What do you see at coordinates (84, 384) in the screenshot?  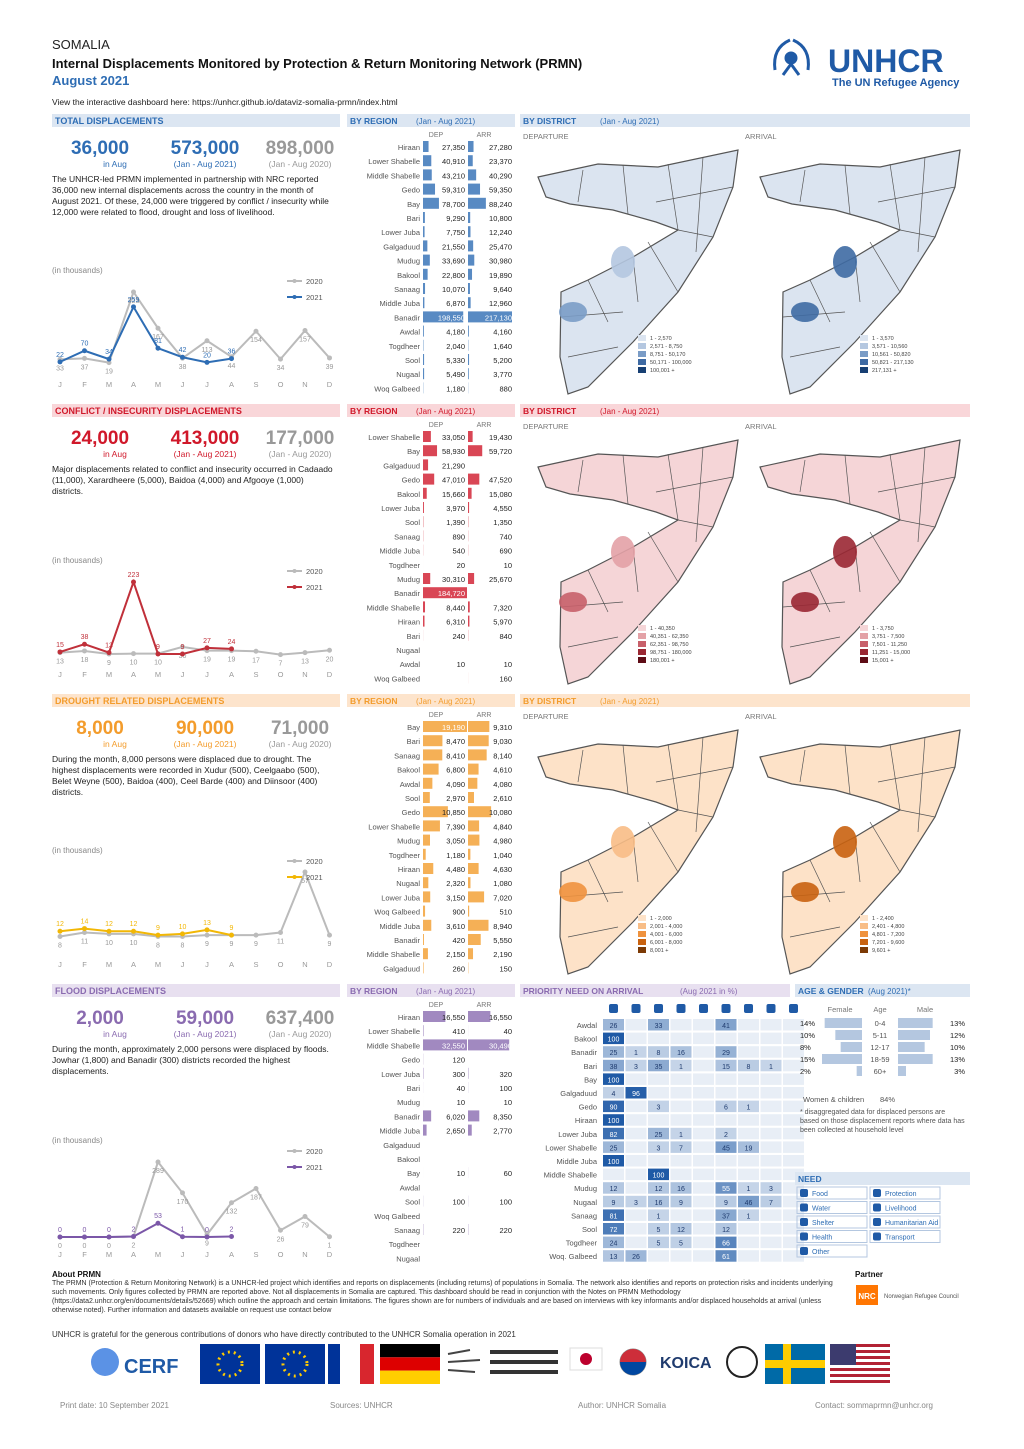 I see `month-label: F` at bounding box center [84, 384].